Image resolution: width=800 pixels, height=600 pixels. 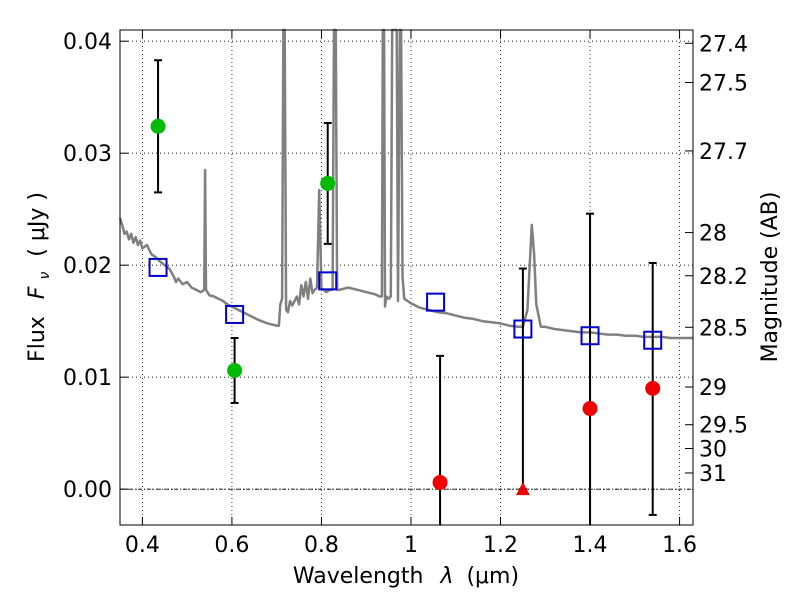 I want to click on magnitude-tick-label: 27.4, so click(x=723, y=44).